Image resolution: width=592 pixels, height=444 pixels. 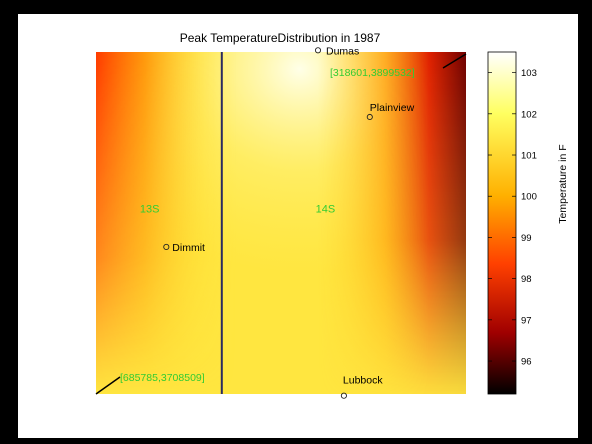 I want to click on colorbar: 96 97 98 99 100 101 102 103 Temperature in F, so click(x=528, y=223).